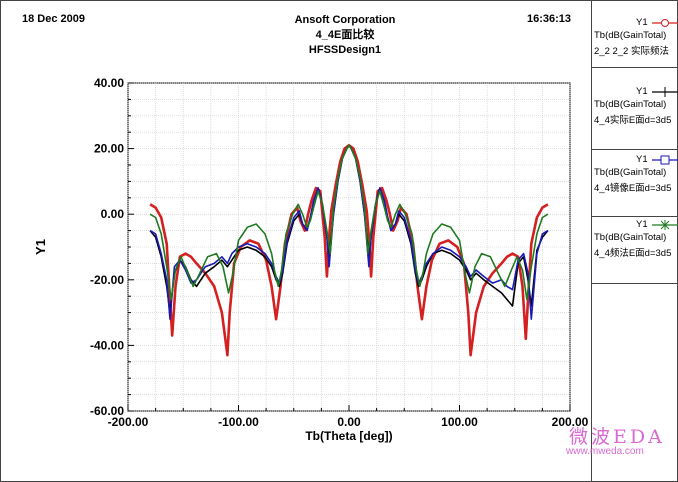 This screenshot has height=482, width=678. What do you see at coordinates (53, 19) in the screenshot?
I see `report-date: 18 Dec 2009` at bounding box center [53, 19].